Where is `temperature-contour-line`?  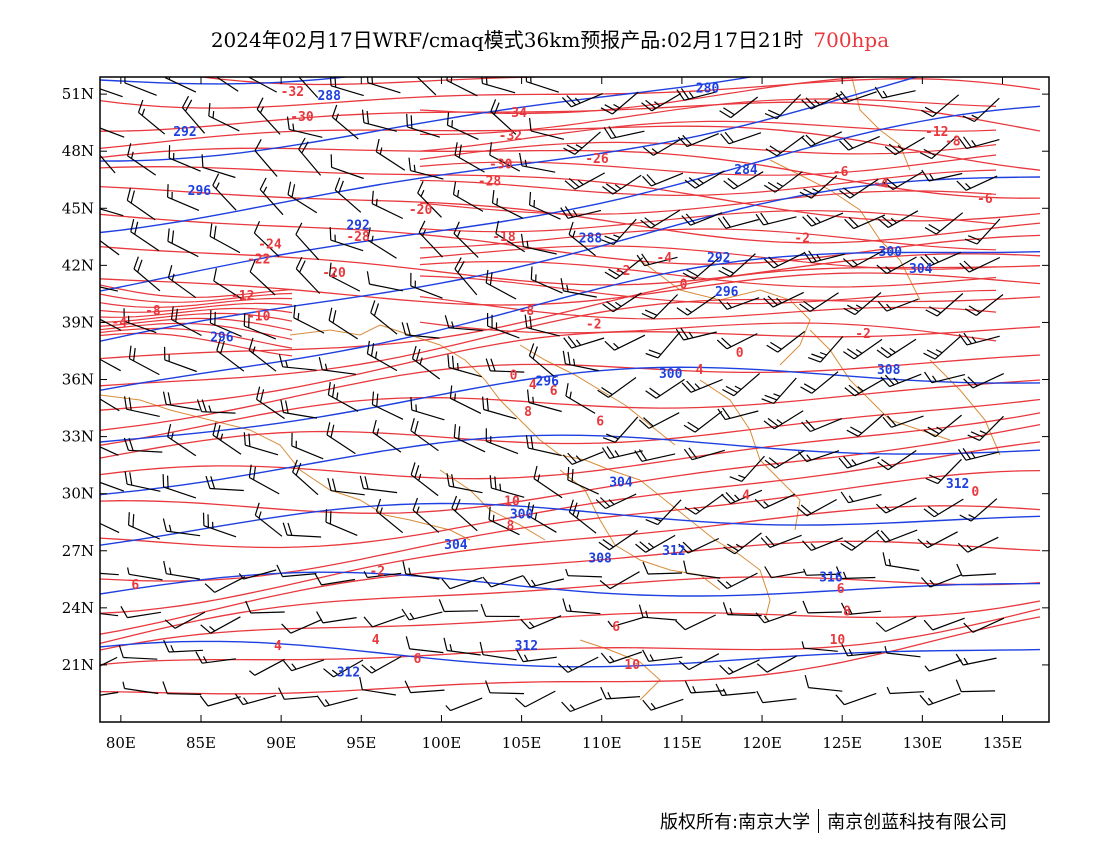
temperature-contour-line is located at coordinates (570, 289).